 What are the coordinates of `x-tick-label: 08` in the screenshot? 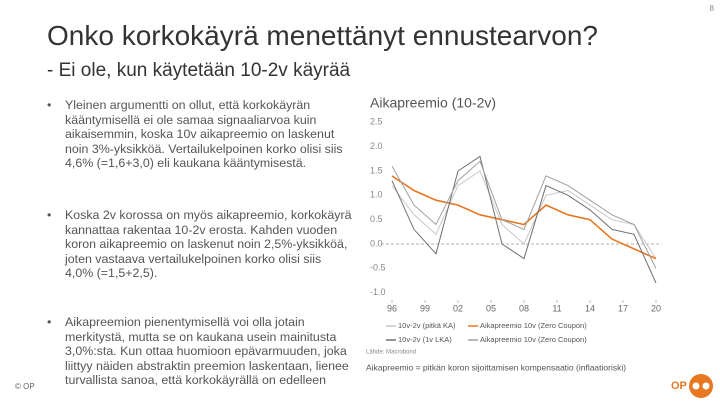 It's located at (524, 308).